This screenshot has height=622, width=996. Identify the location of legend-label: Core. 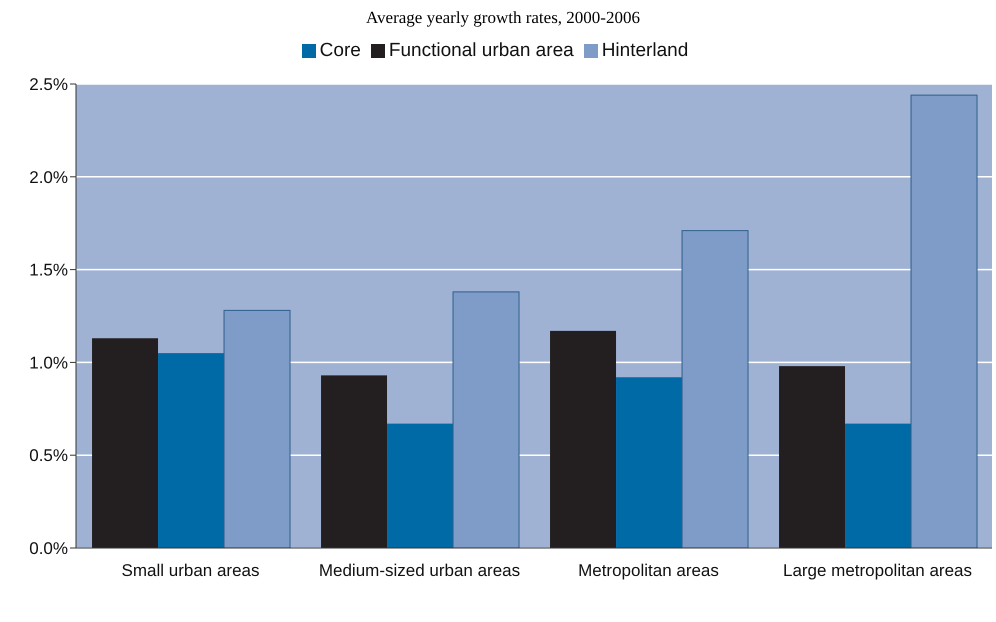
(340, 50).